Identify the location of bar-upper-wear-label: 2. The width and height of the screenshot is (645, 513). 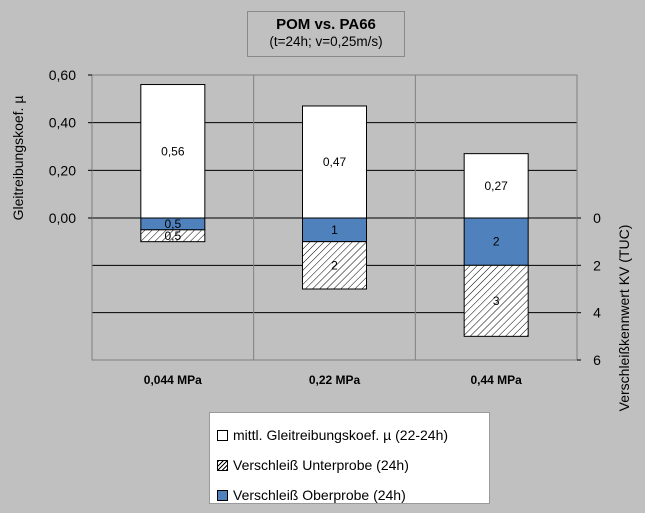
(496, 242).